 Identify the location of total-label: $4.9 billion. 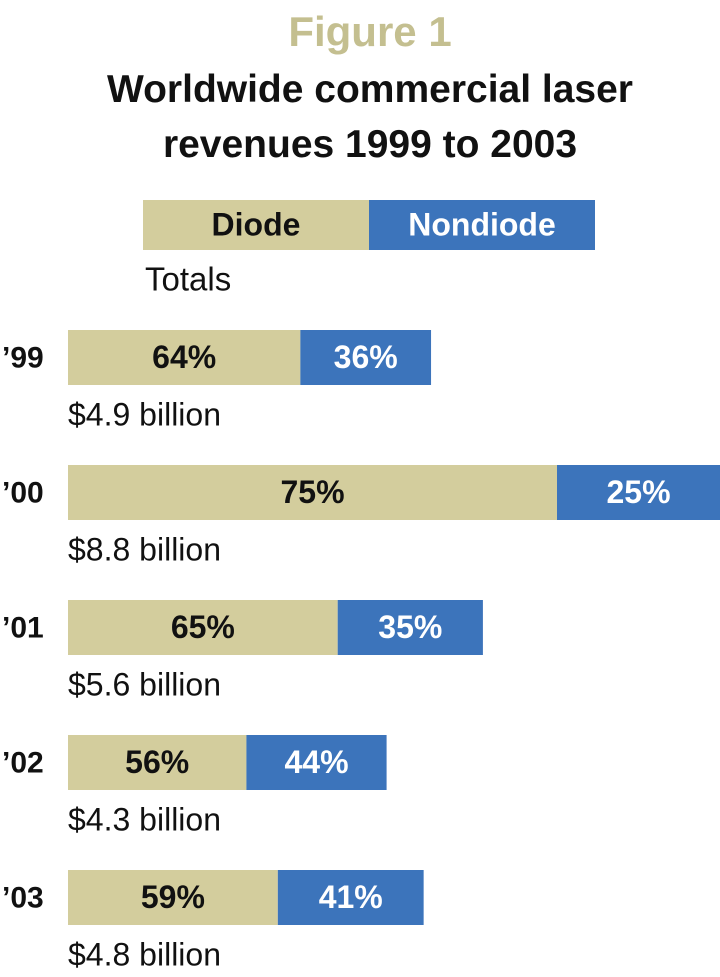
(144, 414).